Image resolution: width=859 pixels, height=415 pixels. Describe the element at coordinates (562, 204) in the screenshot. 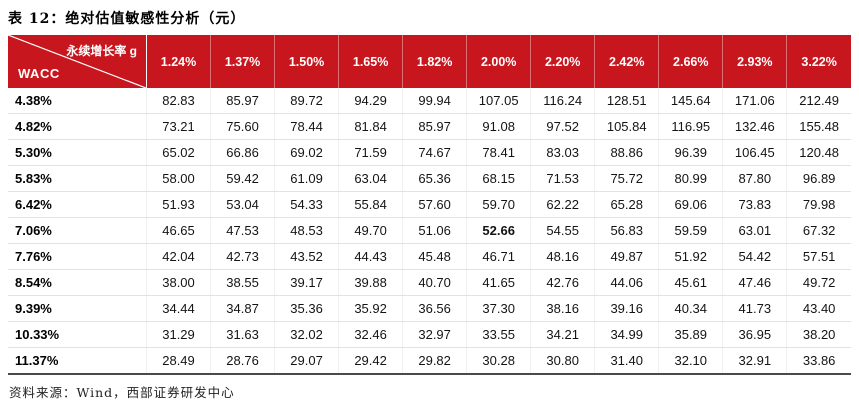

I see `value-cell: 62.22` at that location.